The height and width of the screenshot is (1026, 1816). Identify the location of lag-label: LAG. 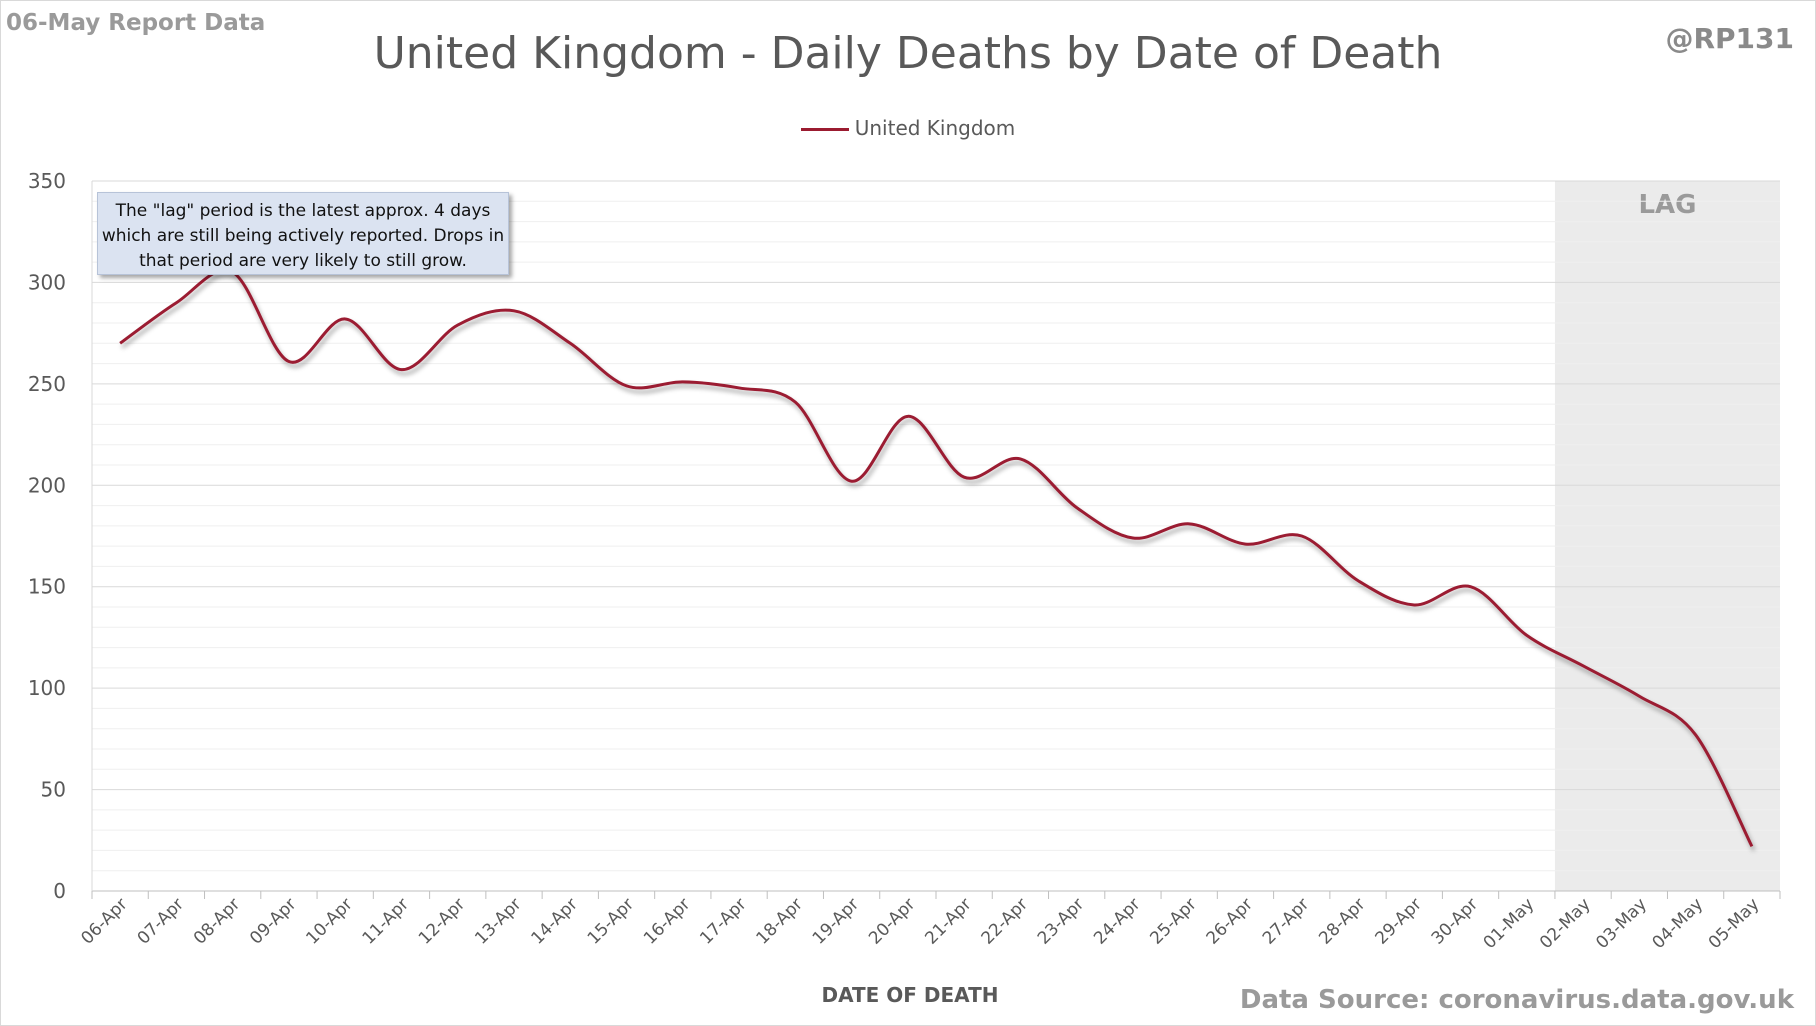
(1667, 205).